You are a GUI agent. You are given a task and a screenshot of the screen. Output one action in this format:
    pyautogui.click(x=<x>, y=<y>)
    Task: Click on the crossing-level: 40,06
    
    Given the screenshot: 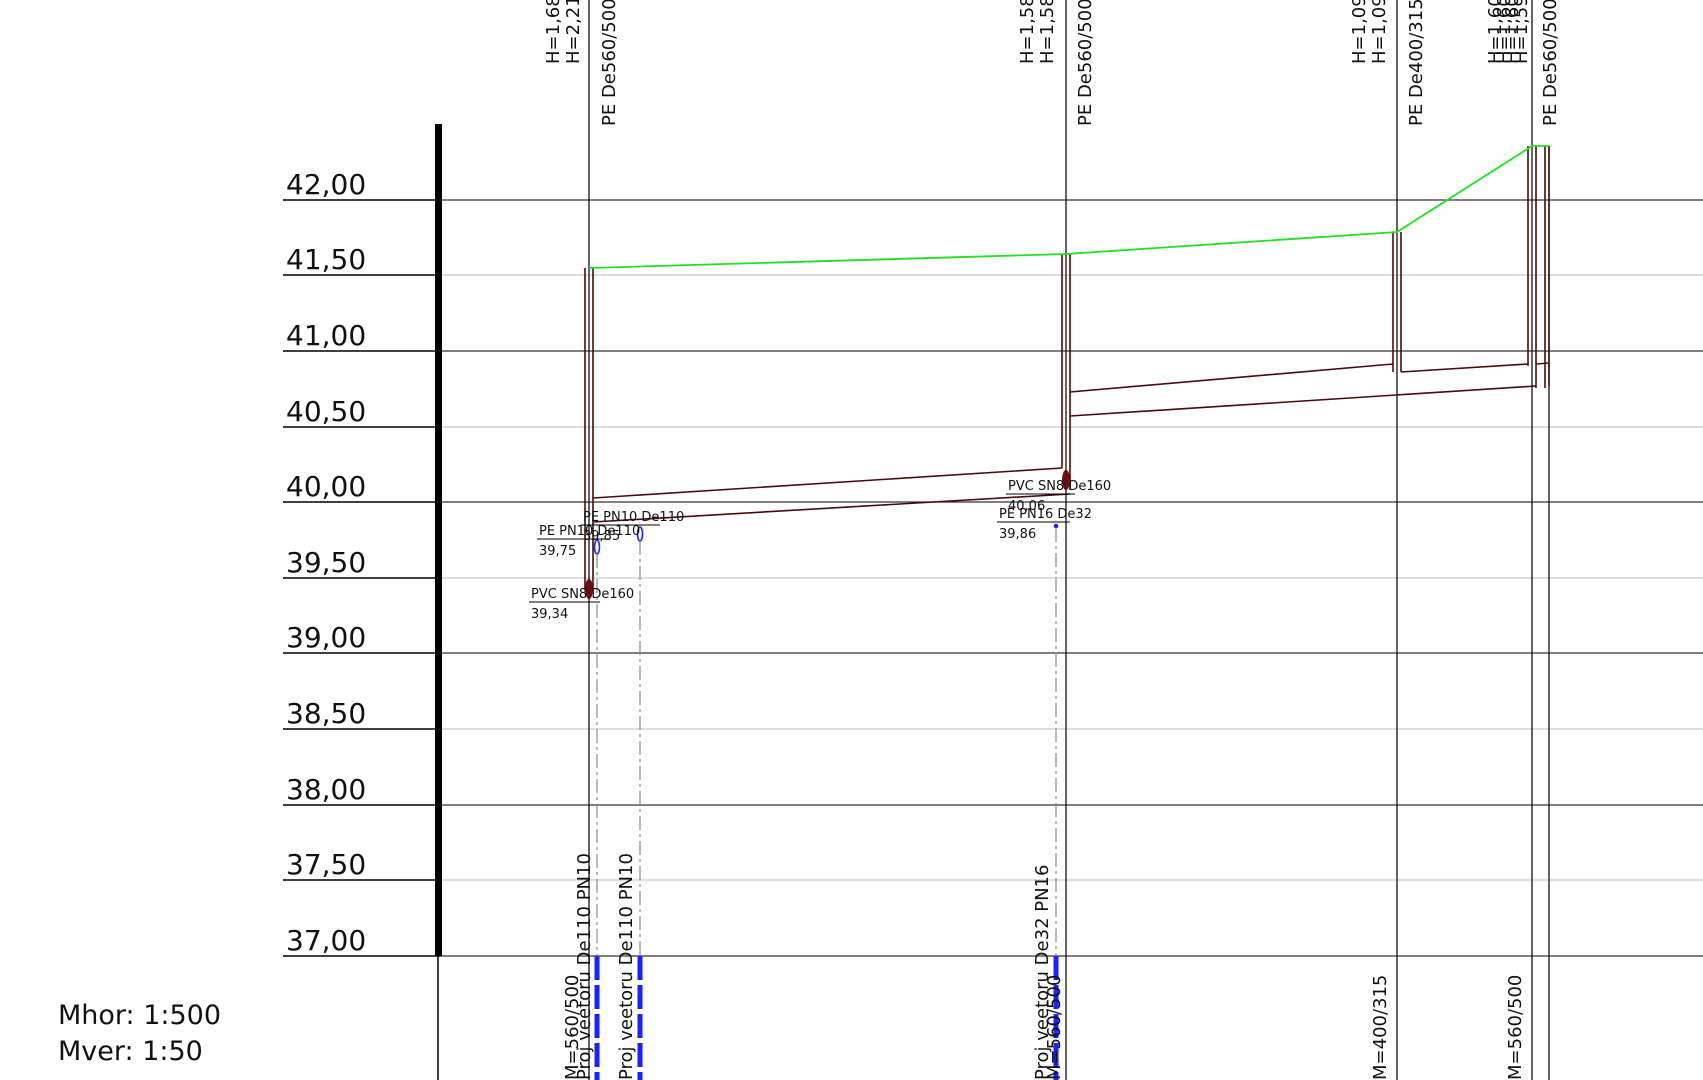 What is the action you would take?
    pyautogui.click(x=1026, y=506)
    